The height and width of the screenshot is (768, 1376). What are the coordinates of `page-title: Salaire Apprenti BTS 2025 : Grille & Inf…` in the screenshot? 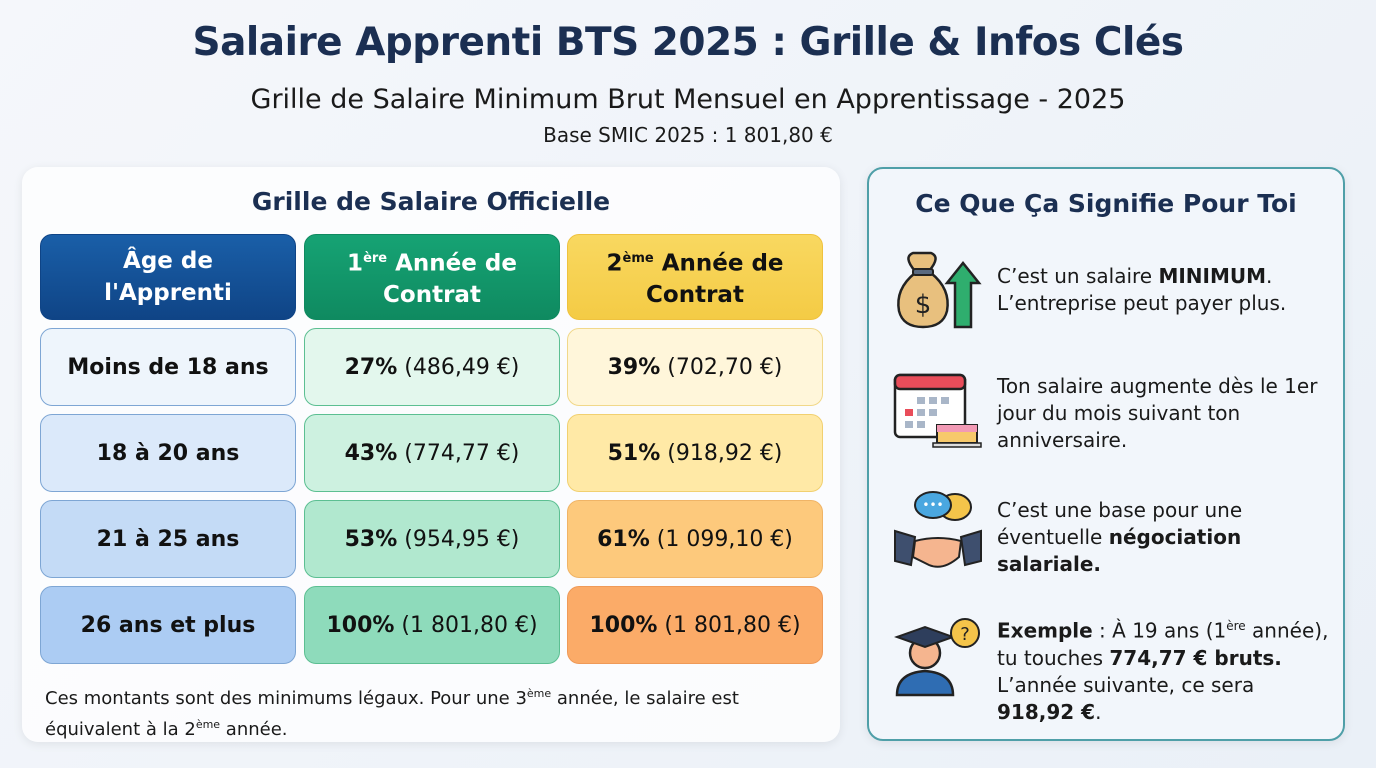 It's located at (688, 42).